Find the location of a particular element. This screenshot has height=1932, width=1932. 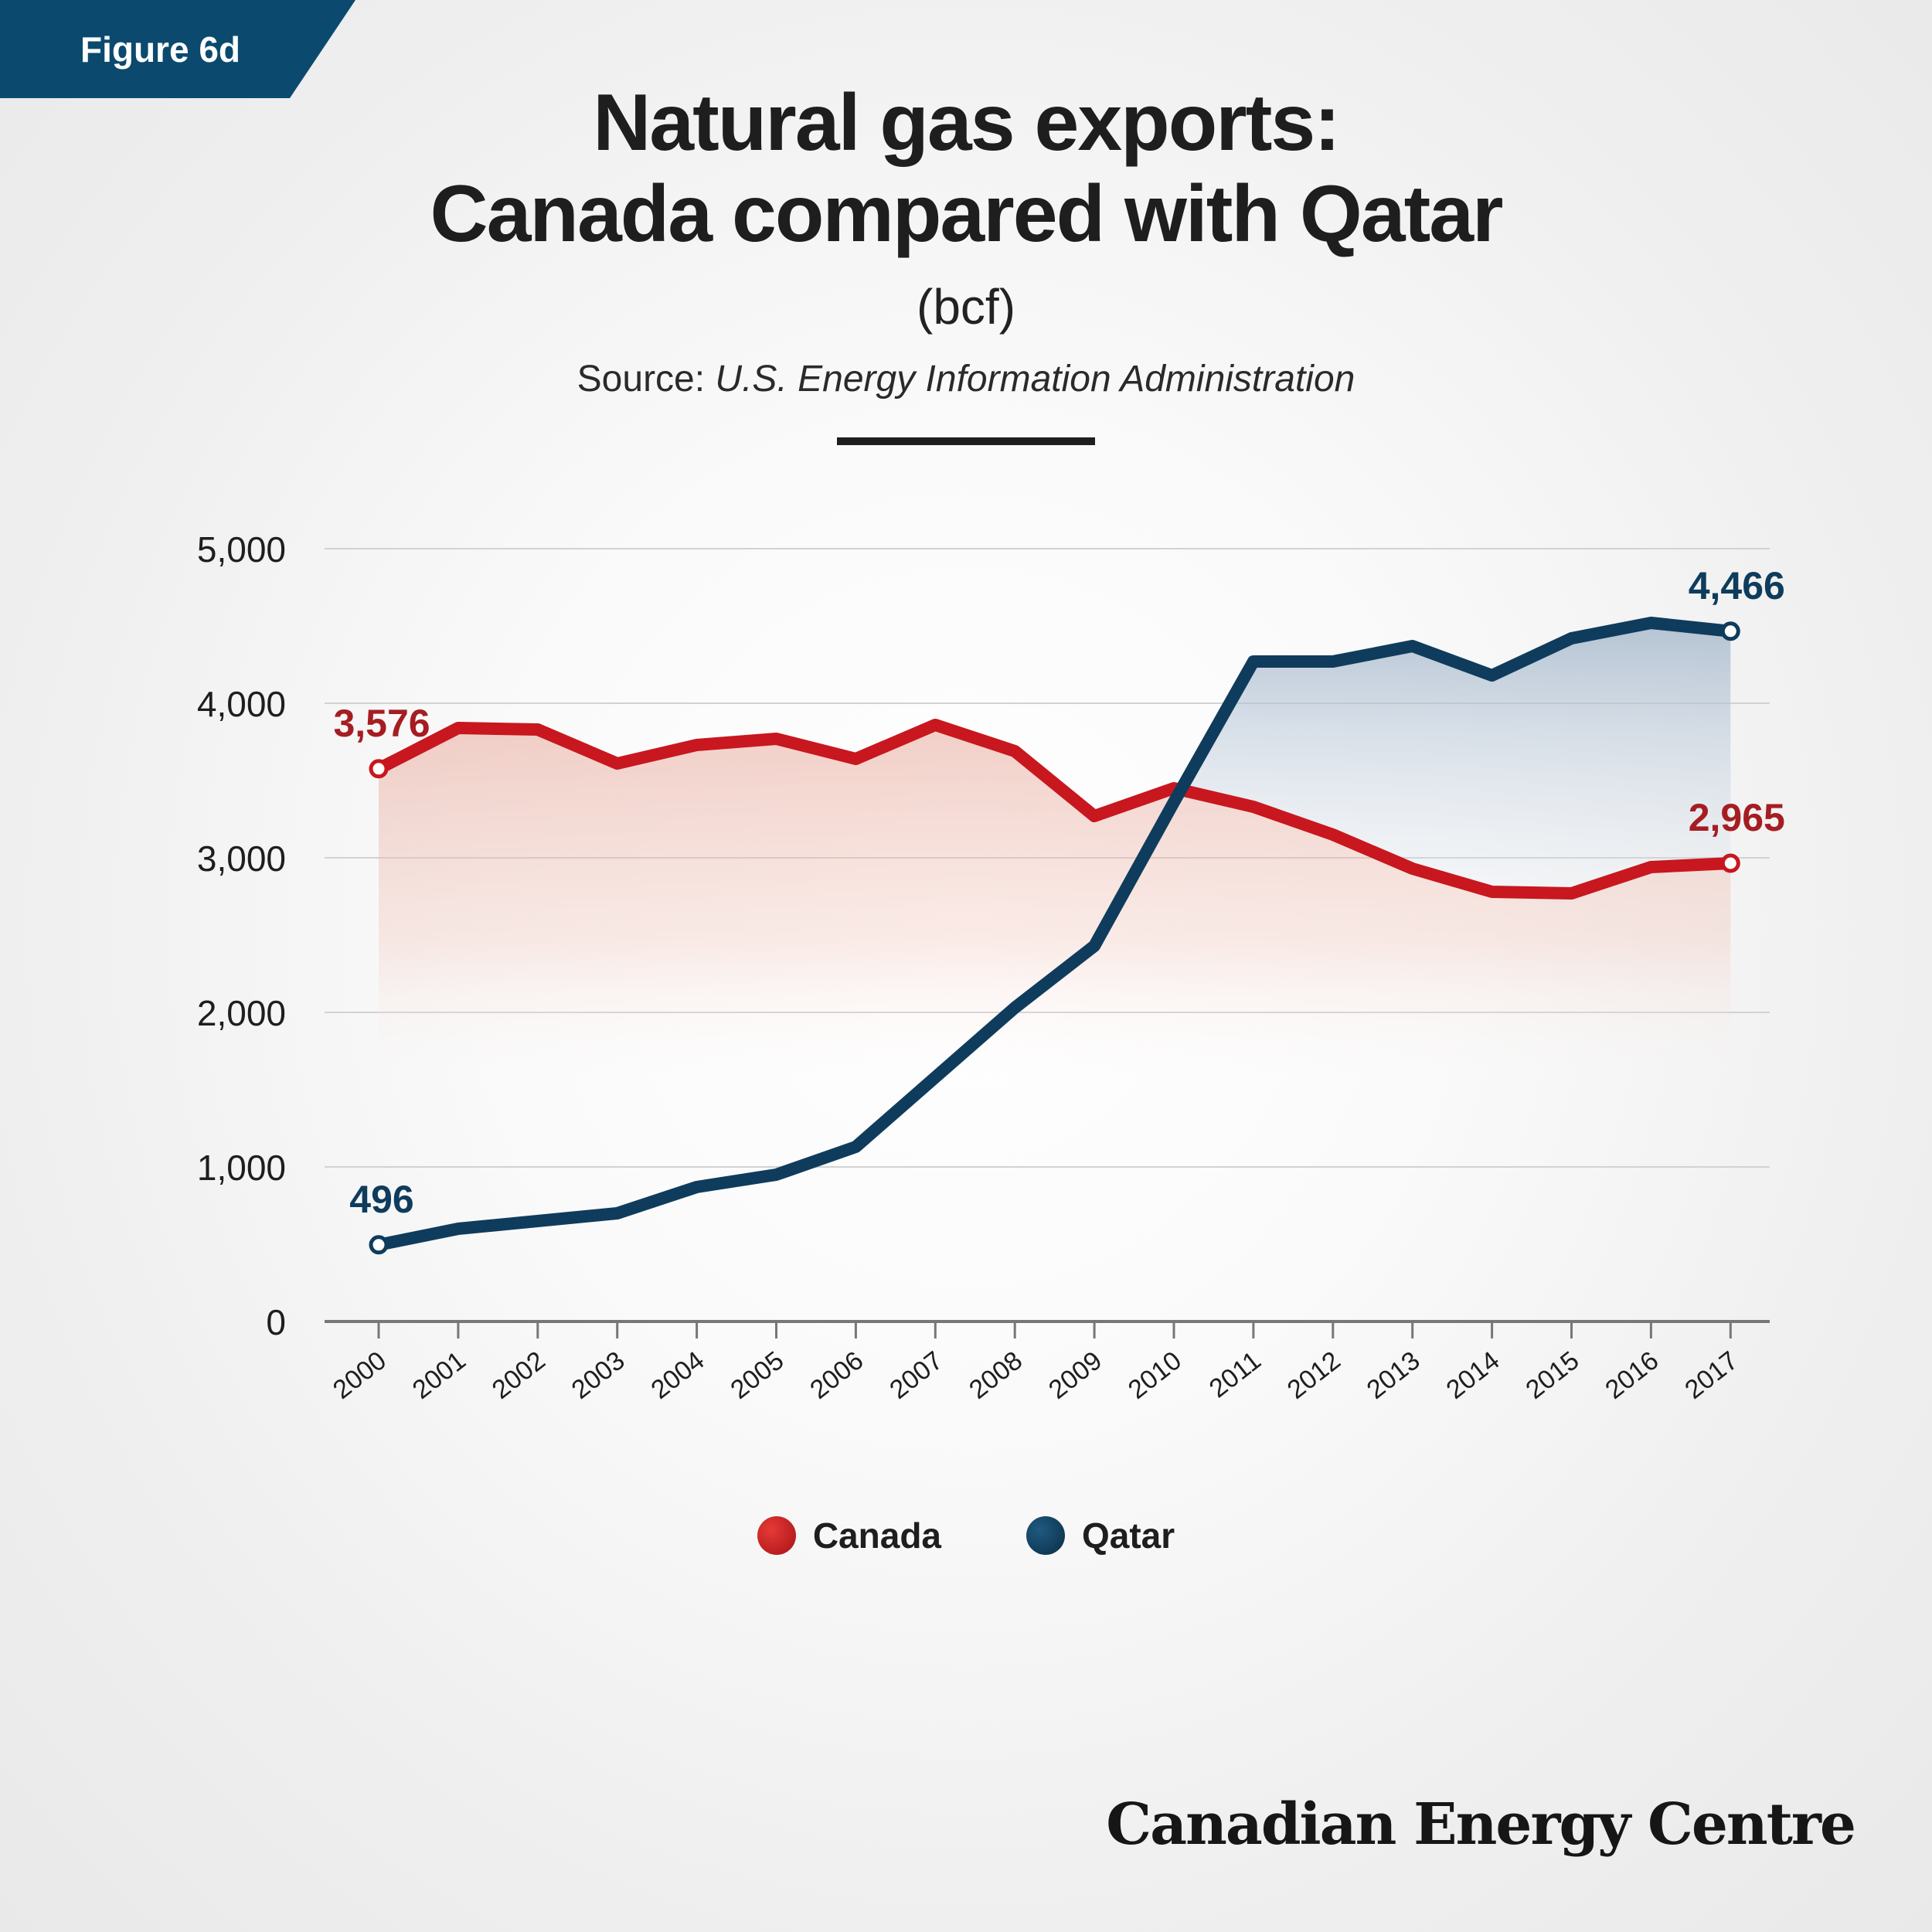

x-tick-label: 2009 is located at coordinates (1075, 1375).